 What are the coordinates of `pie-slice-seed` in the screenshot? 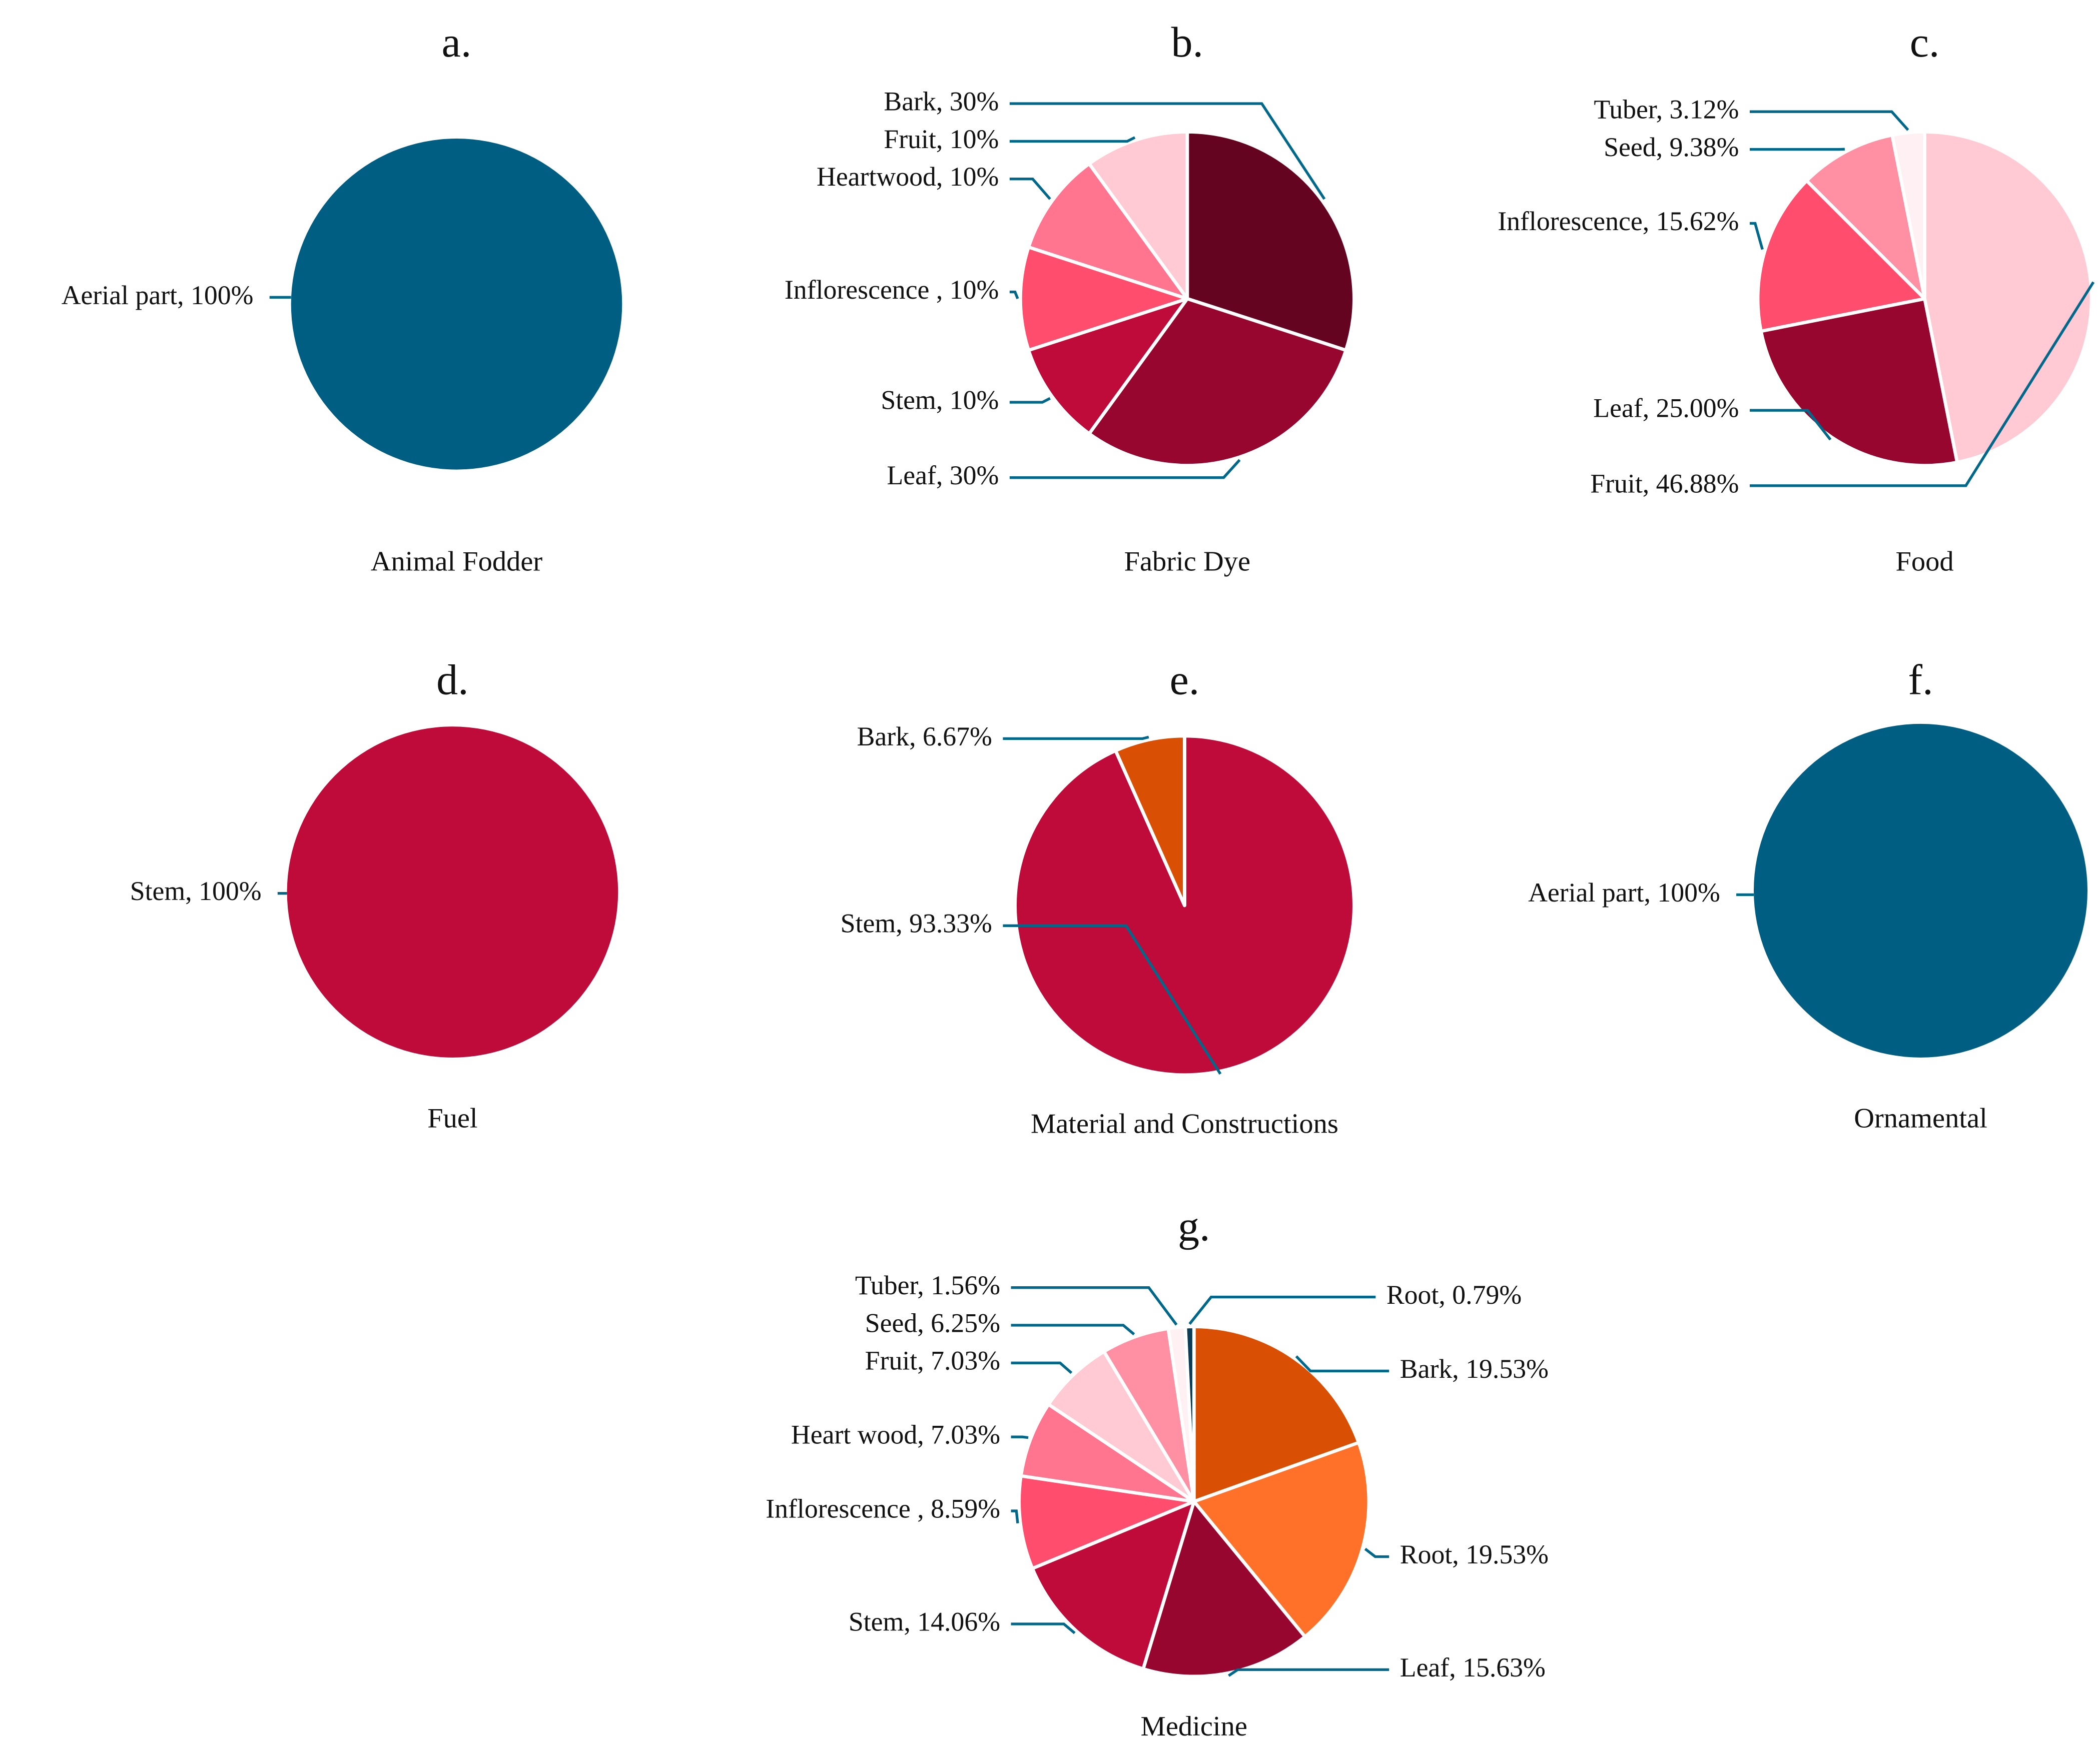 It's located at (1865, 217).